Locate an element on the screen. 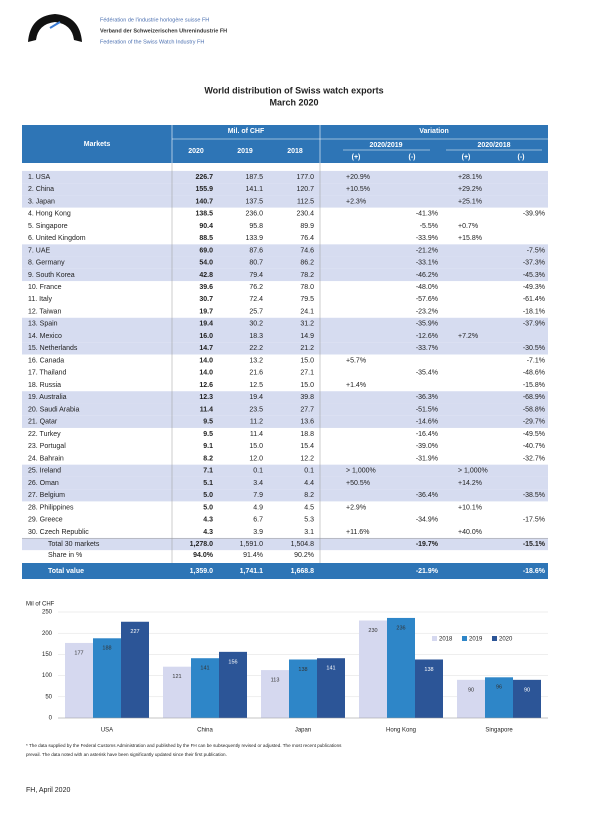 This screenshot has height=821, width=589. table-cell: Share in % is located at coordinates (65, 555).